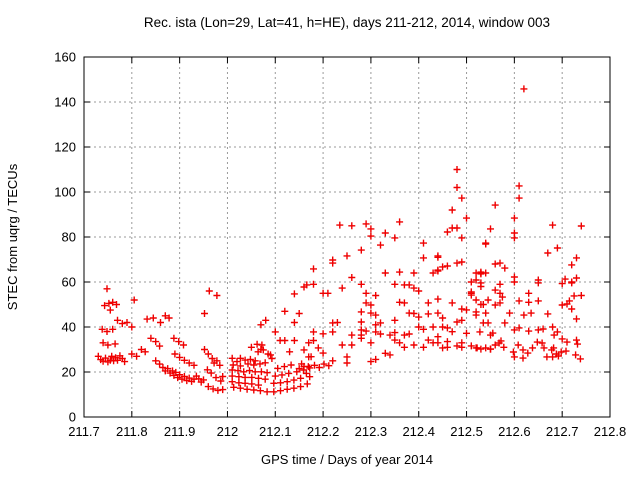 Image resolution: width=640 pixels, height=480 pixels. What do you see at coordinates (12, 236) in the screenshot?
I see `y-axis-label: STEC from uqrg / TECUs` at bounding box center [12, 236].